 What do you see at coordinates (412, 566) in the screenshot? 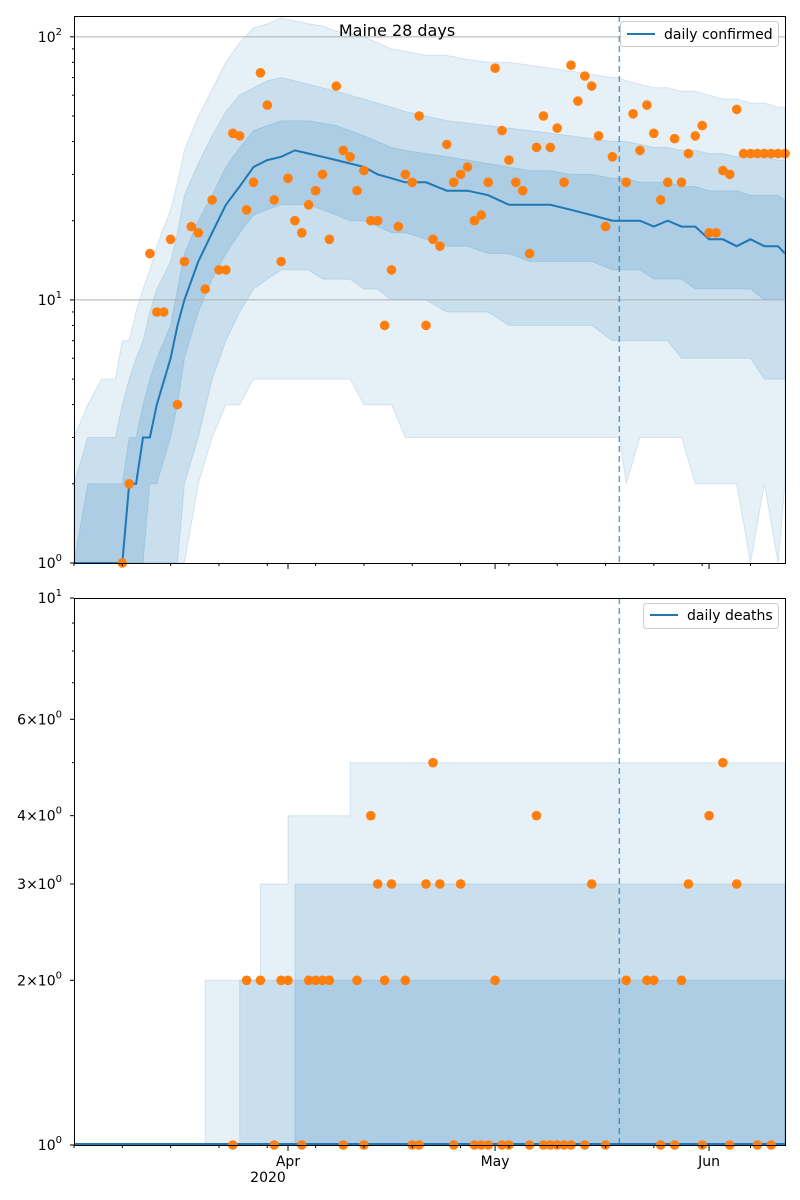
I see `top-x-axis` at bounding box center [412, 566].